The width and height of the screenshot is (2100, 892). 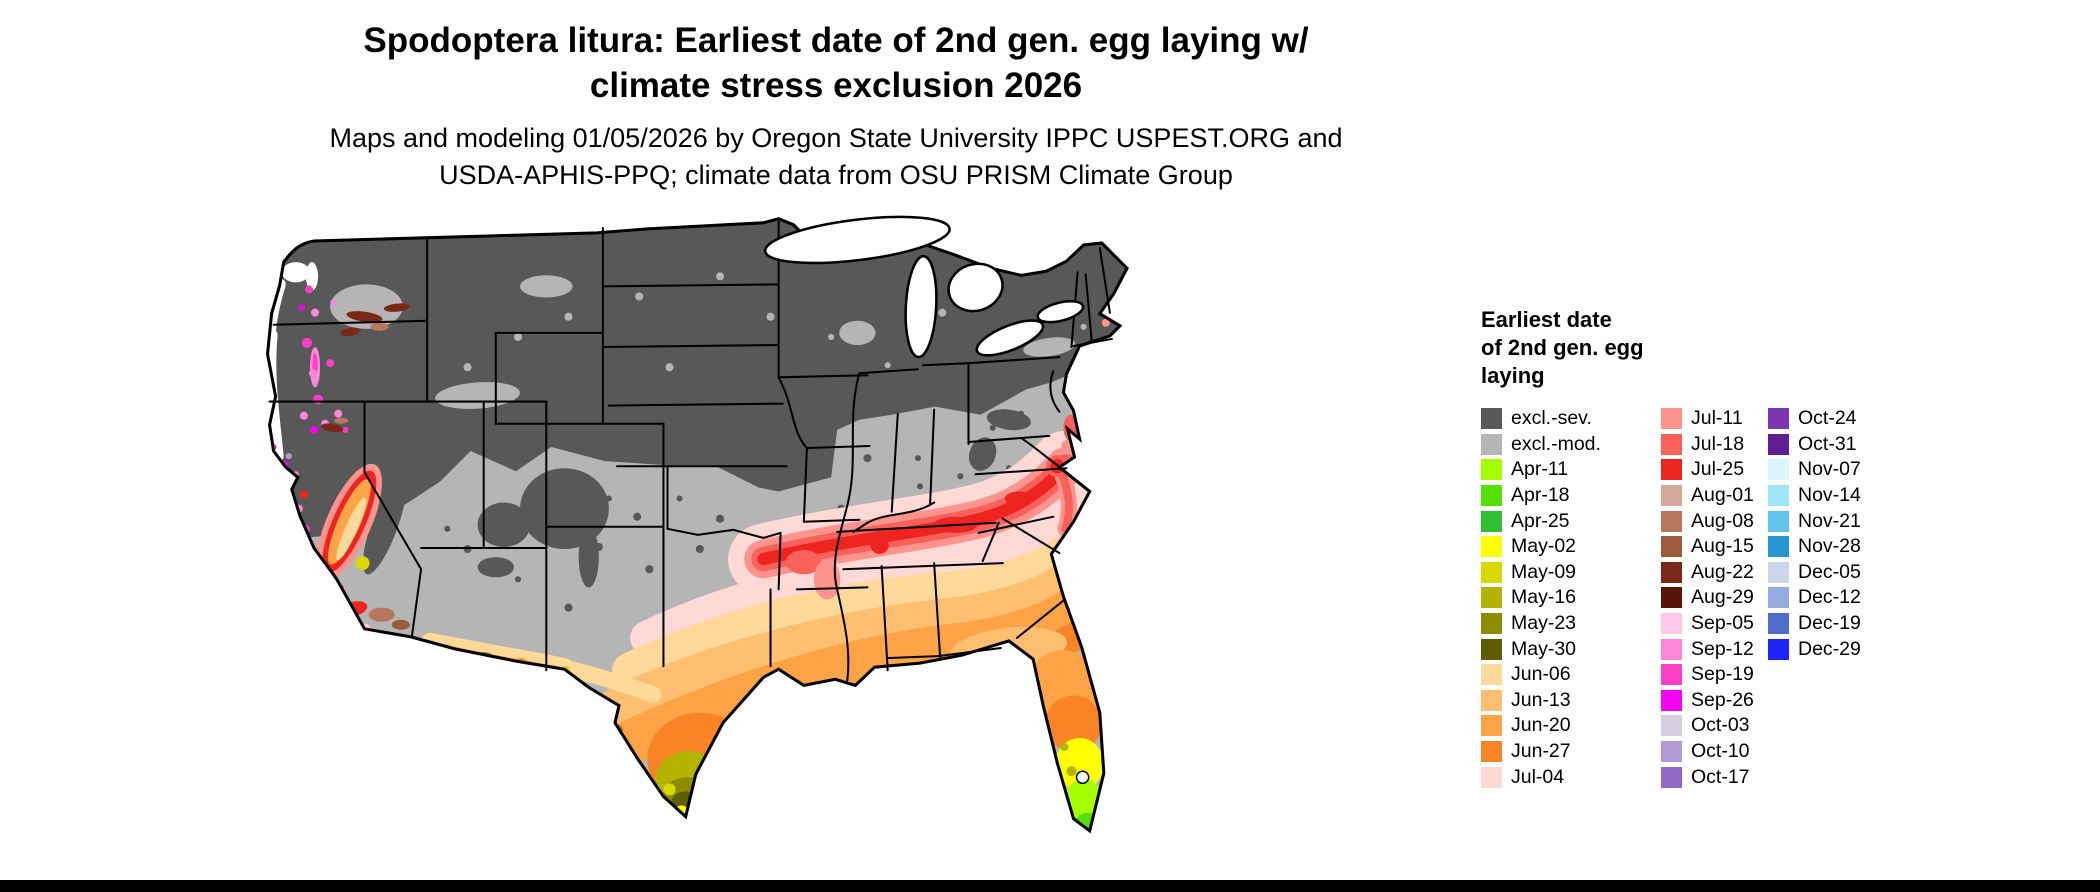 I want to click on legend-item: Jun-20, so click(x=1541, y=726).